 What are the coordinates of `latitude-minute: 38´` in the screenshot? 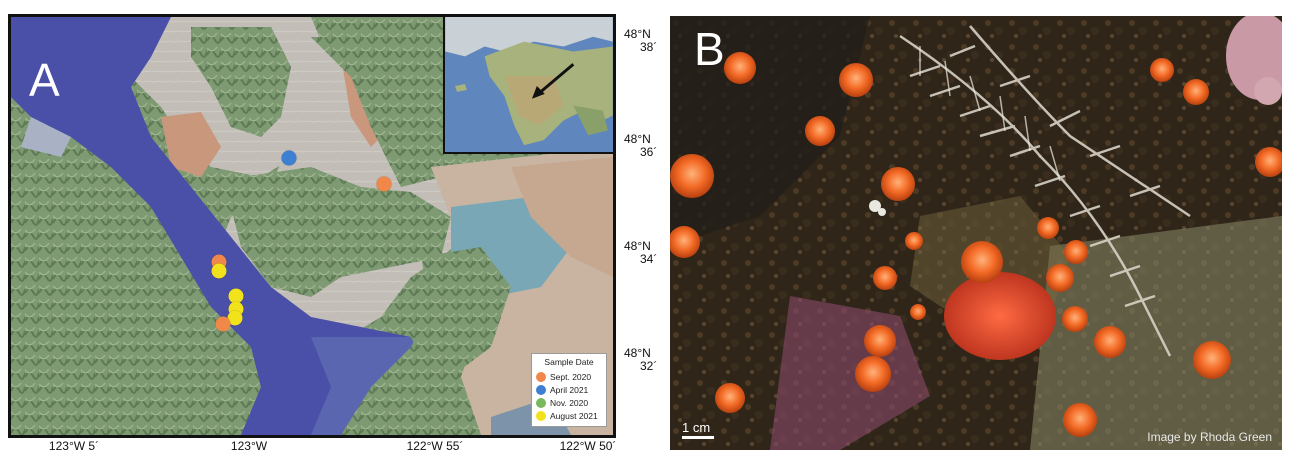 It's located at (649, 47).